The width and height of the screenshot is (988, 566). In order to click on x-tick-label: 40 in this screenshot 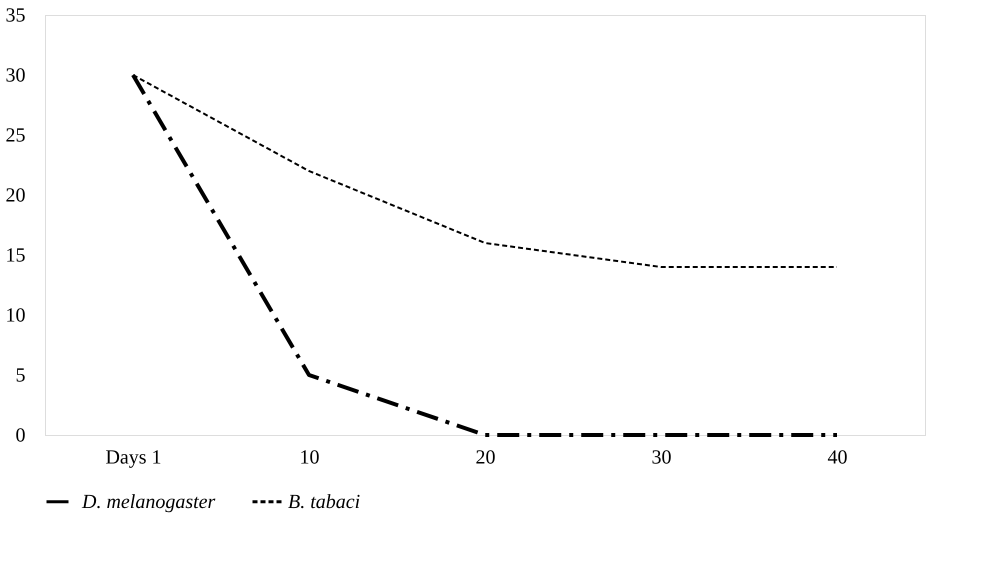, I will do `click(838, 457)`.